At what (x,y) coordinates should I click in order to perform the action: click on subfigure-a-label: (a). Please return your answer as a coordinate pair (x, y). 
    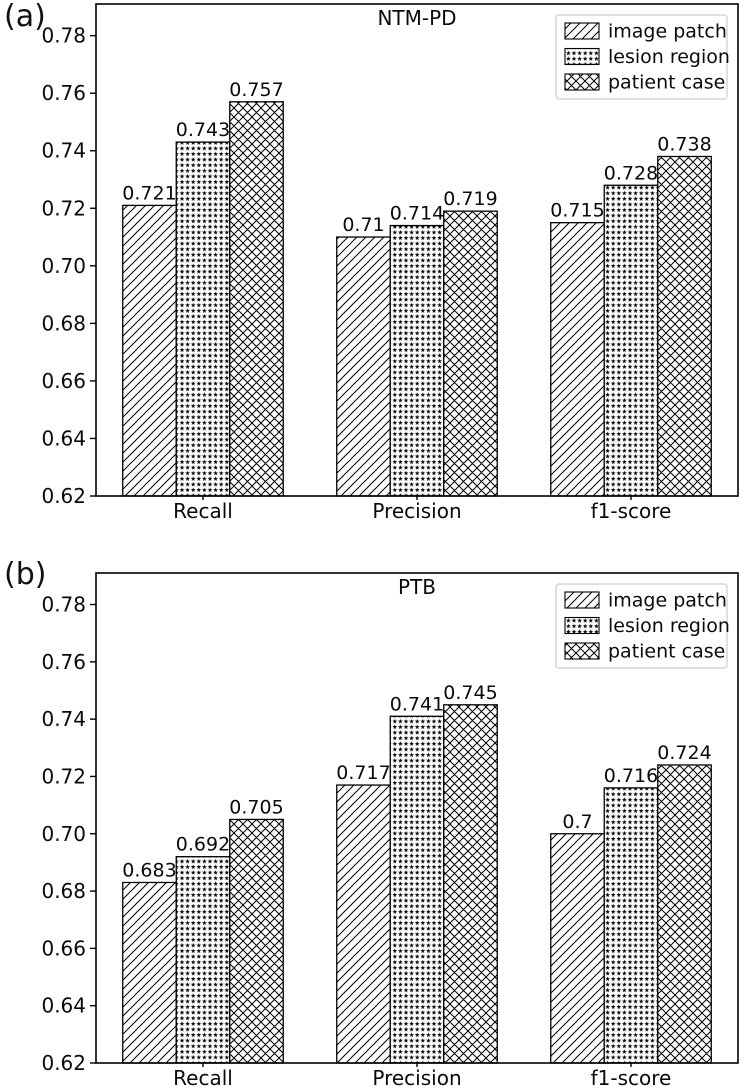
    Looking at the image, I should click on (25, 17).